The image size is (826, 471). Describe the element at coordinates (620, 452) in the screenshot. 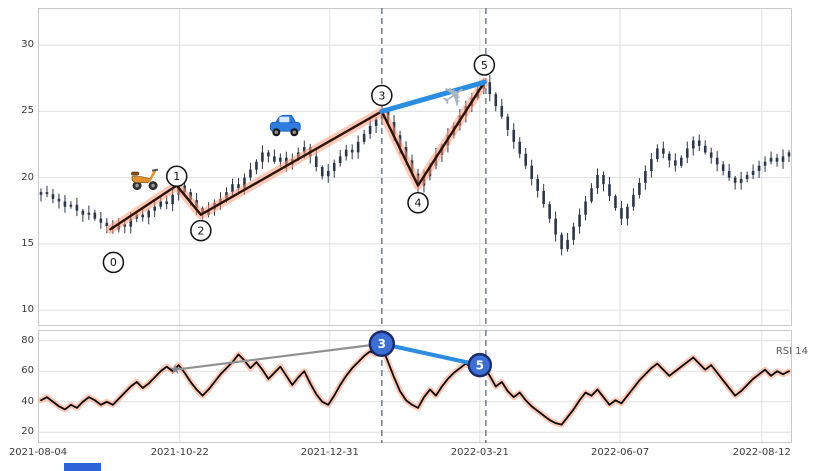

I see `x-tick-label: 2022-06-07` at that location.